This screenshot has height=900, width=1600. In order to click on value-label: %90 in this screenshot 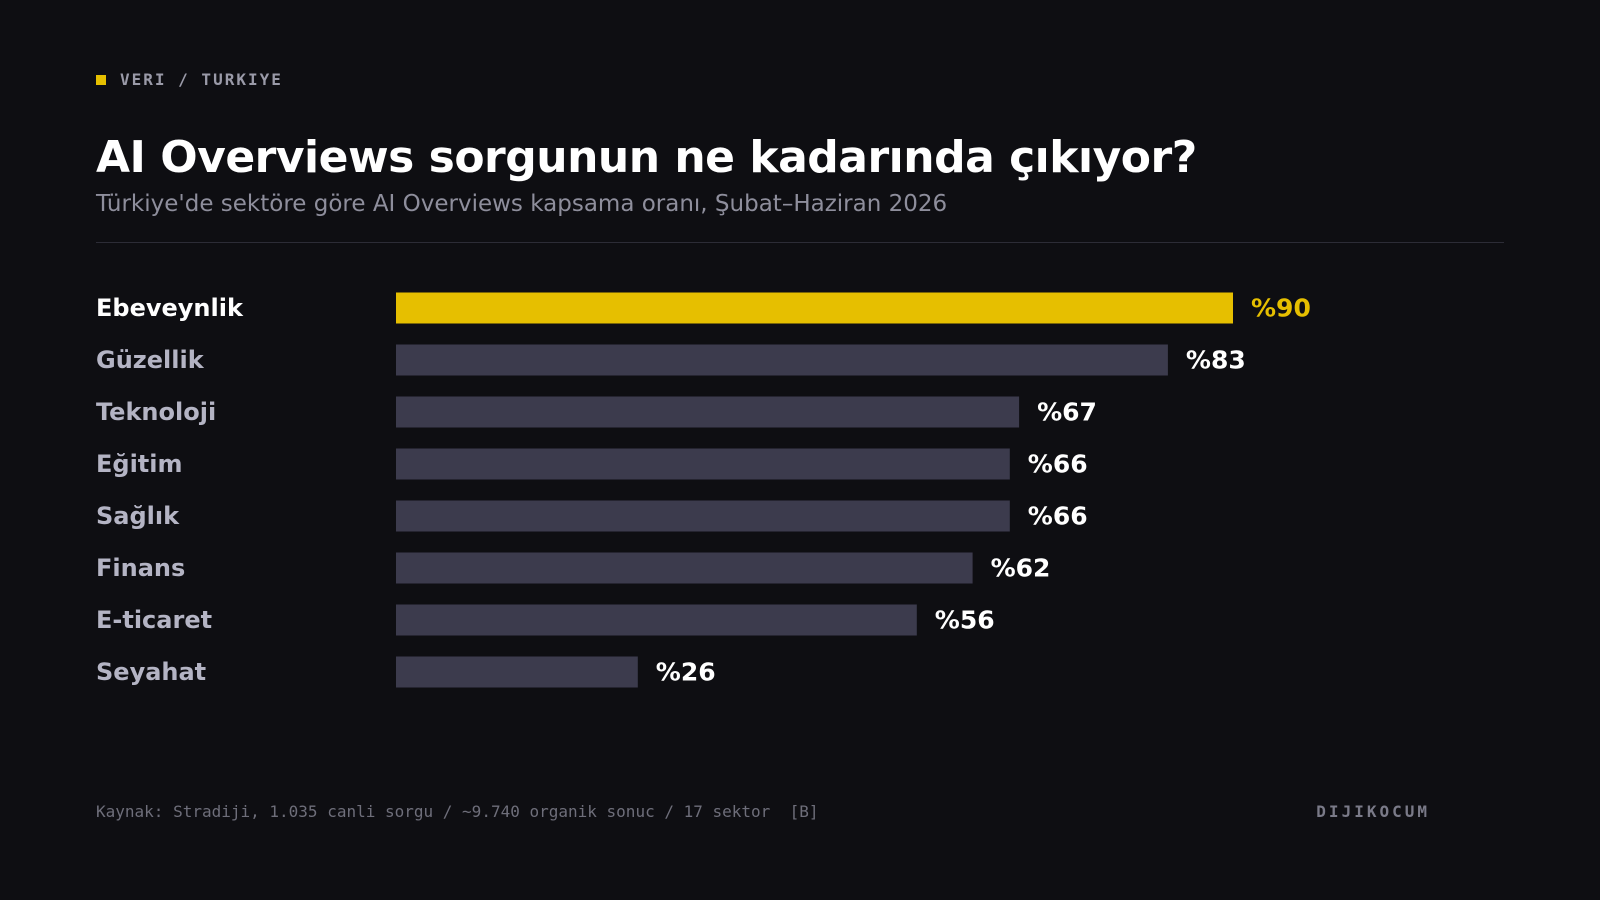, I will do `click(1281, 308)`.